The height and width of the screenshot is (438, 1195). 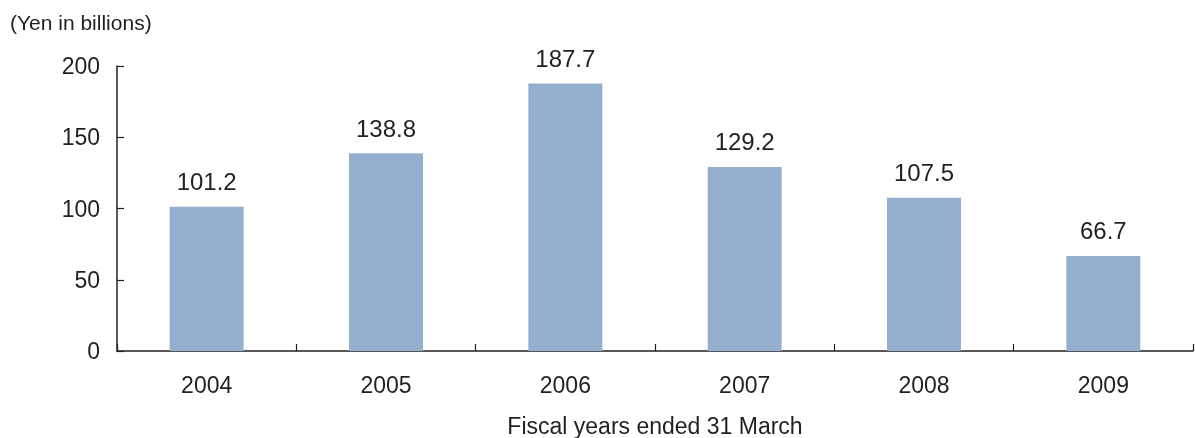 I want to click on data-label: 187.7, so click(x=565, y=59).